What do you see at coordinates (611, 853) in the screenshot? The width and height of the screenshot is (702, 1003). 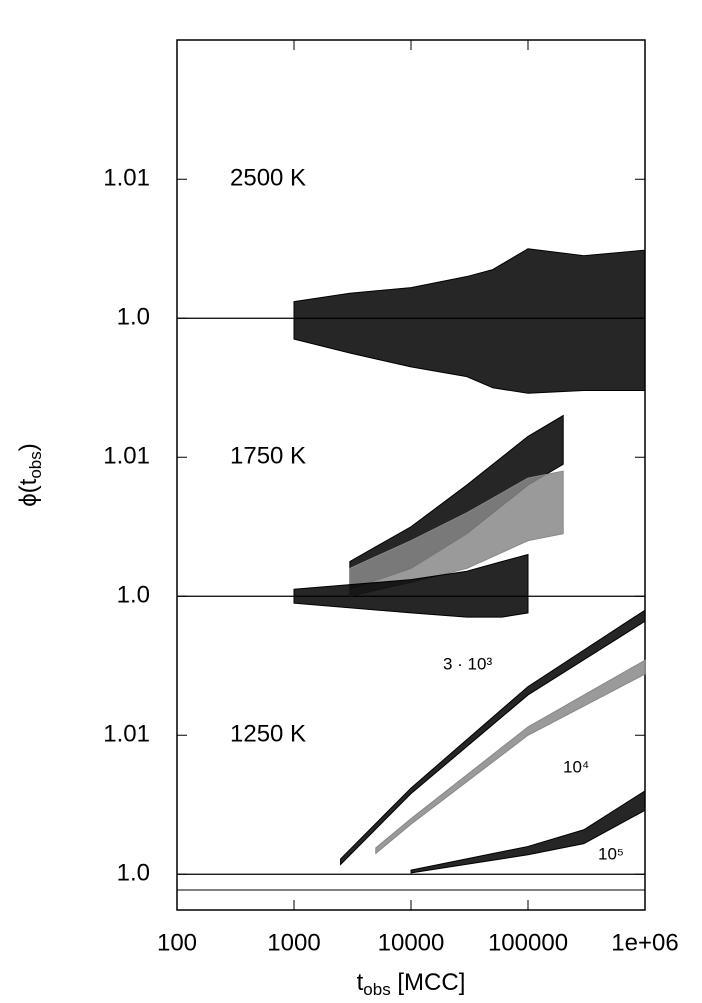 I see `curve-annotation: 10⁵` at bounding box center [611, 853].